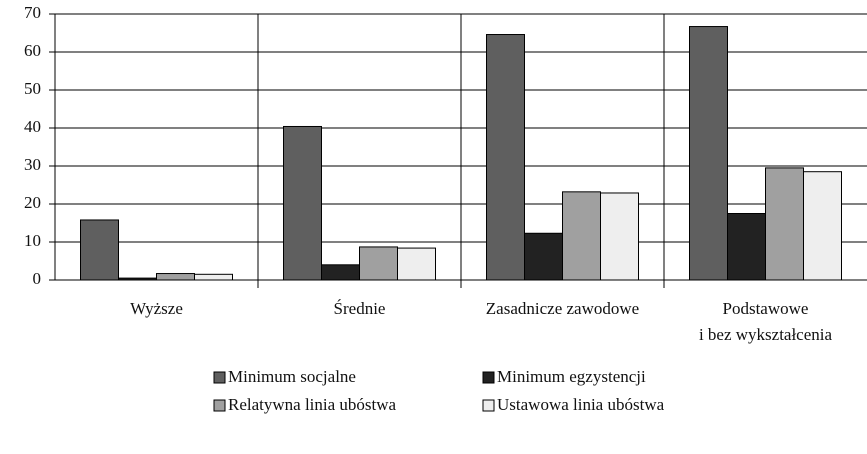 This screenshot has width=867, height=454. I want to click on y-tick-label: 40, so click(32, 126).